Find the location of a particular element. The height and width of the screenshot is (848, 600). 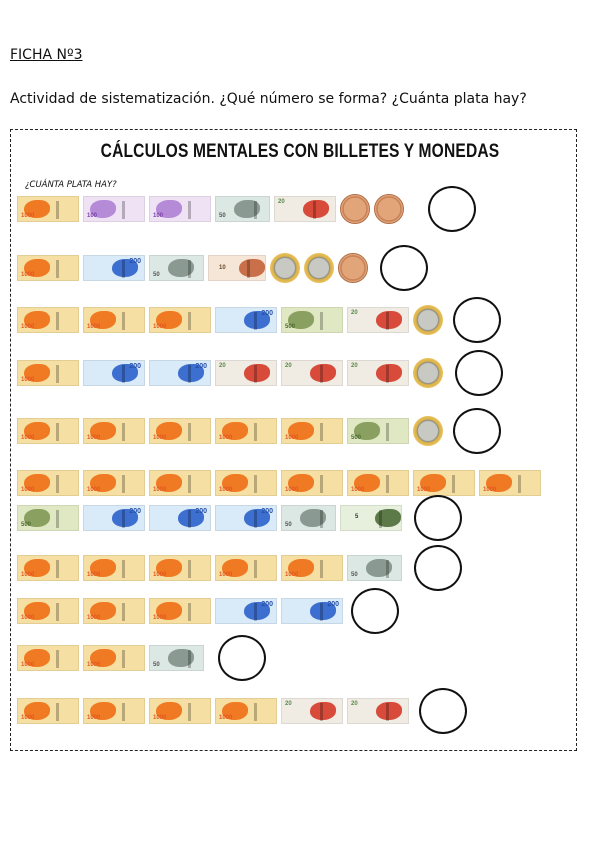

bill-denomination: 50 is located at coordinates (156, 665).